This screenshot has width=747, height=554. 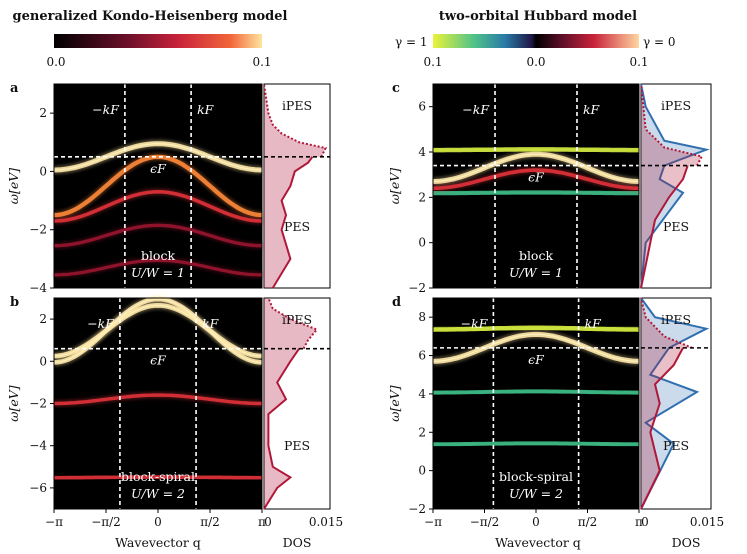 What do you see at coordinates (297, 542) in the screenshot?
I see `dos-label-left: DOS` at bounding box center [297, 542].